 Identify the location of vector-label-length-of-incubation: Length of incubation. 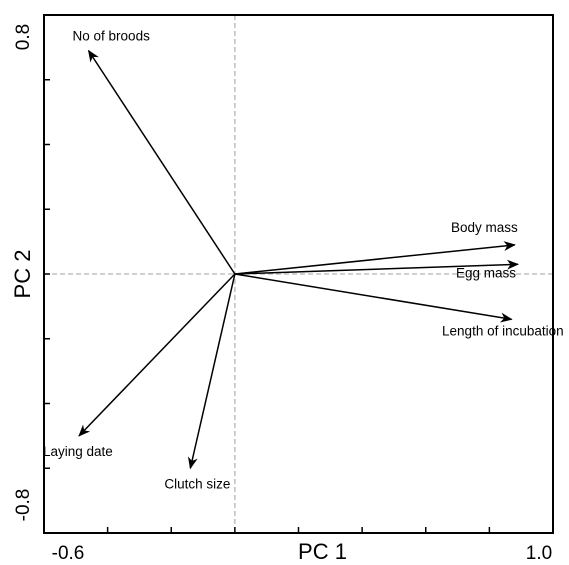
(503, 330).